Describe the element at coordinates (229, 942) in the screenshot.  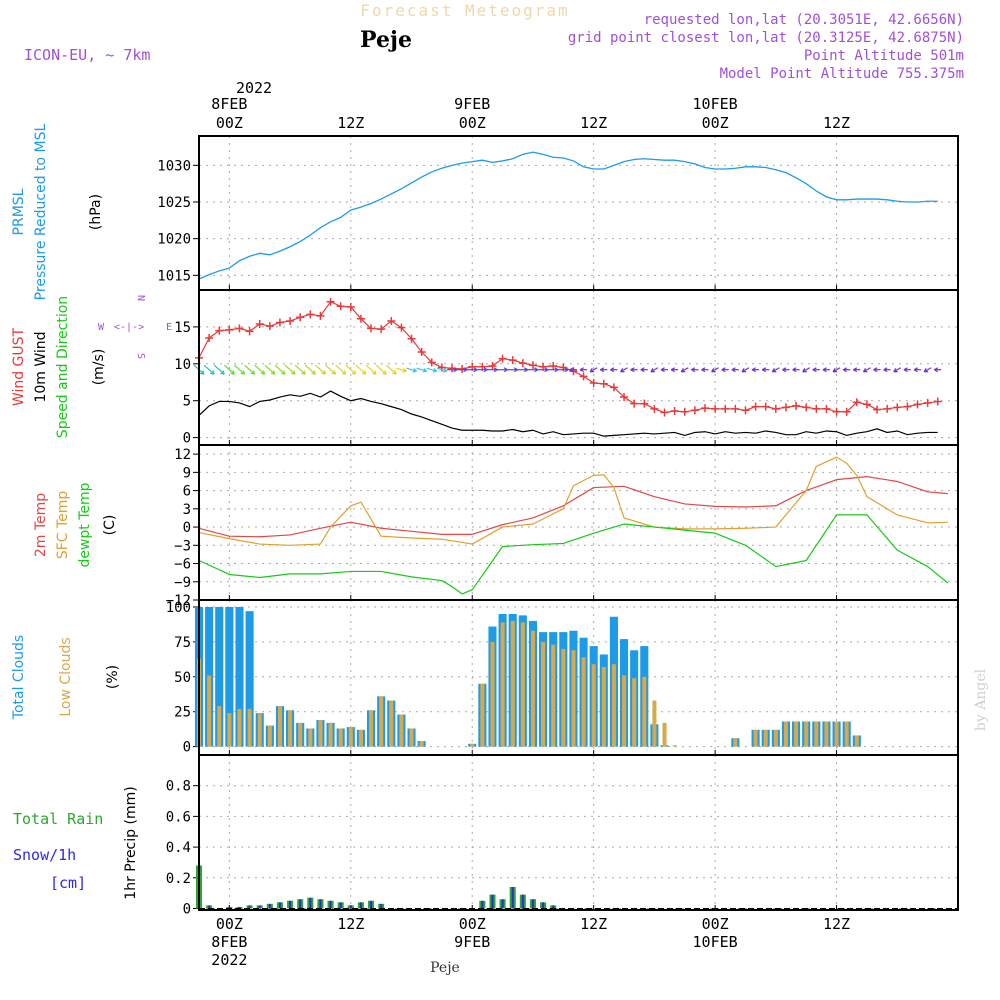
I see `bottom-date-label: 8FEB` at that location.